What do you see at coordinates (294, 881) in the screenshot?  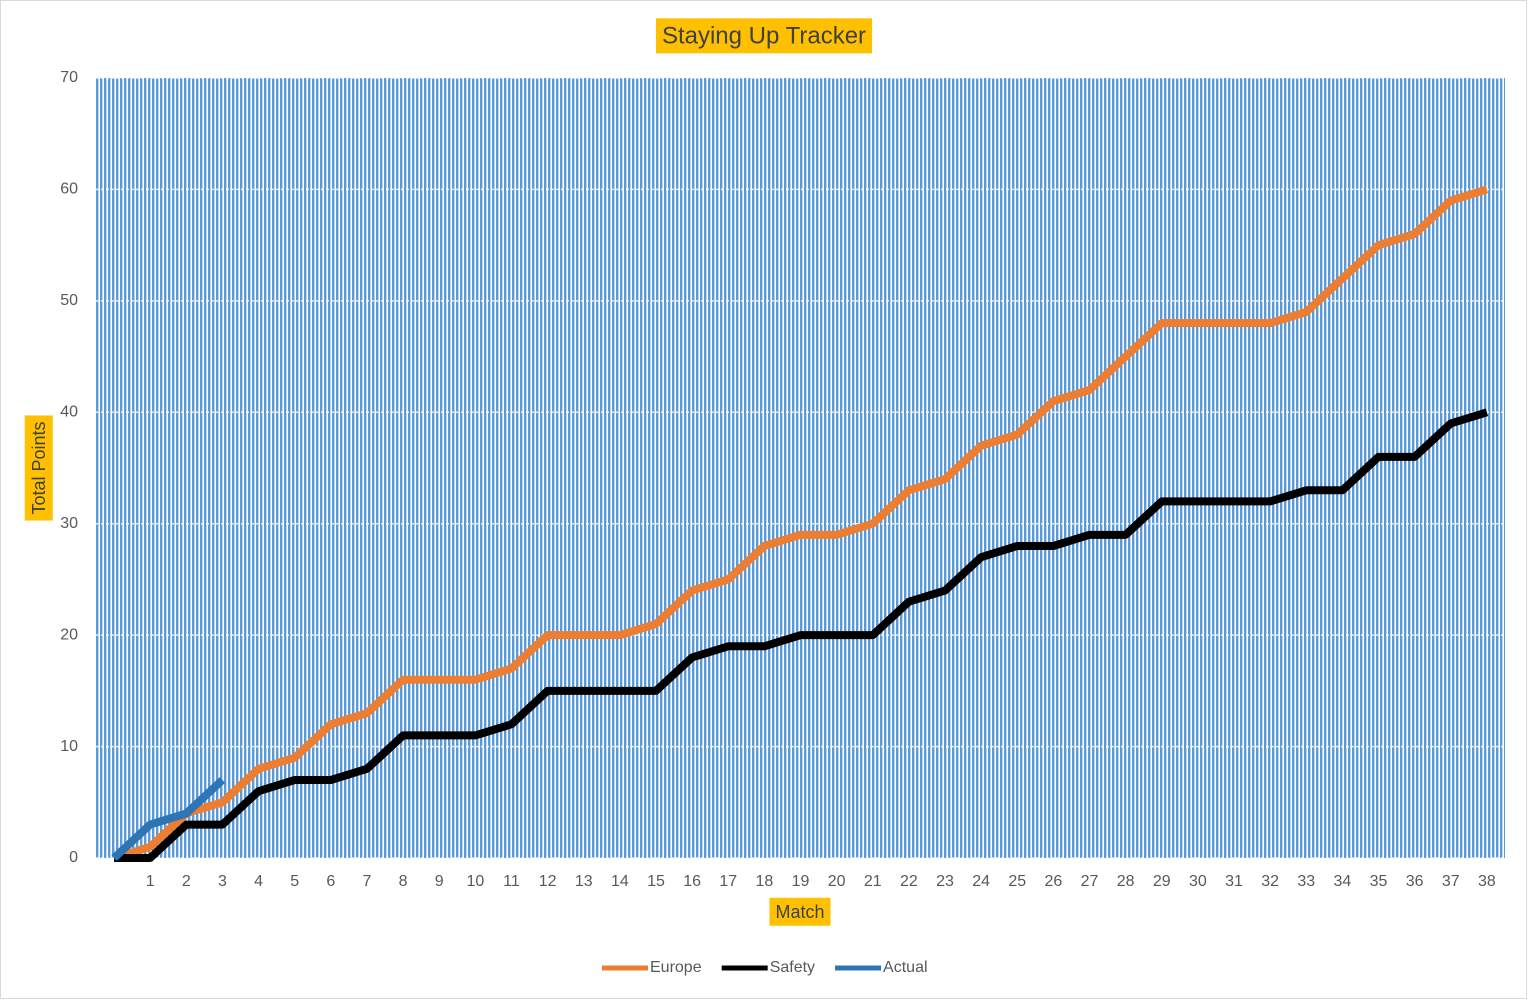 I see `x-tick-label: 5` at bounding box center [294, 881].